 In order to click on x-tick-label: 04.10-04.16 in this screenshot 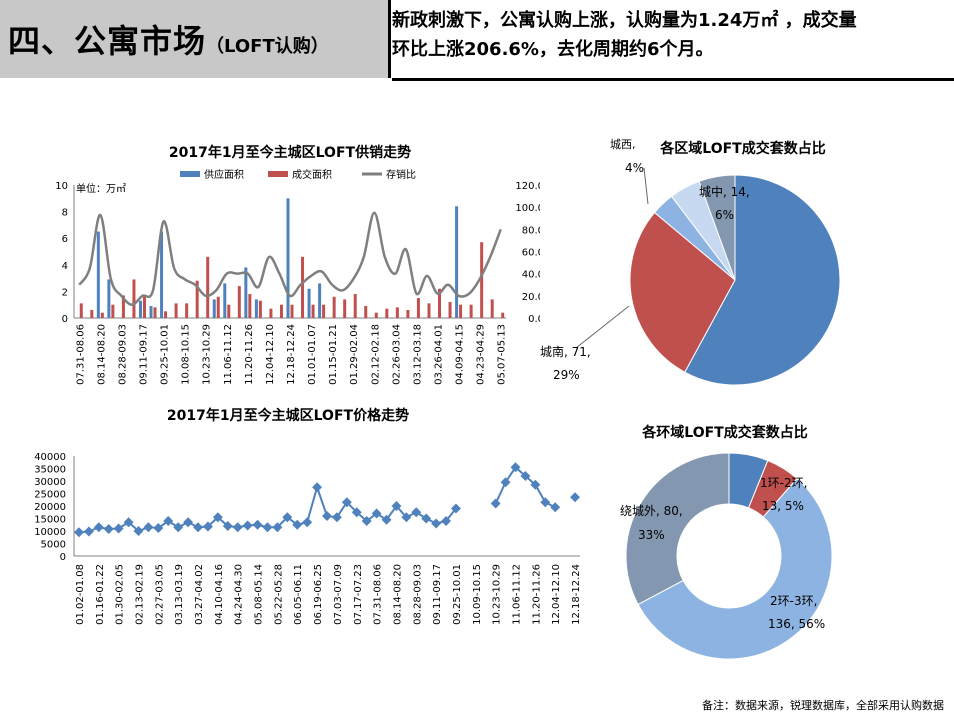, I will do `click(219, 594)`.